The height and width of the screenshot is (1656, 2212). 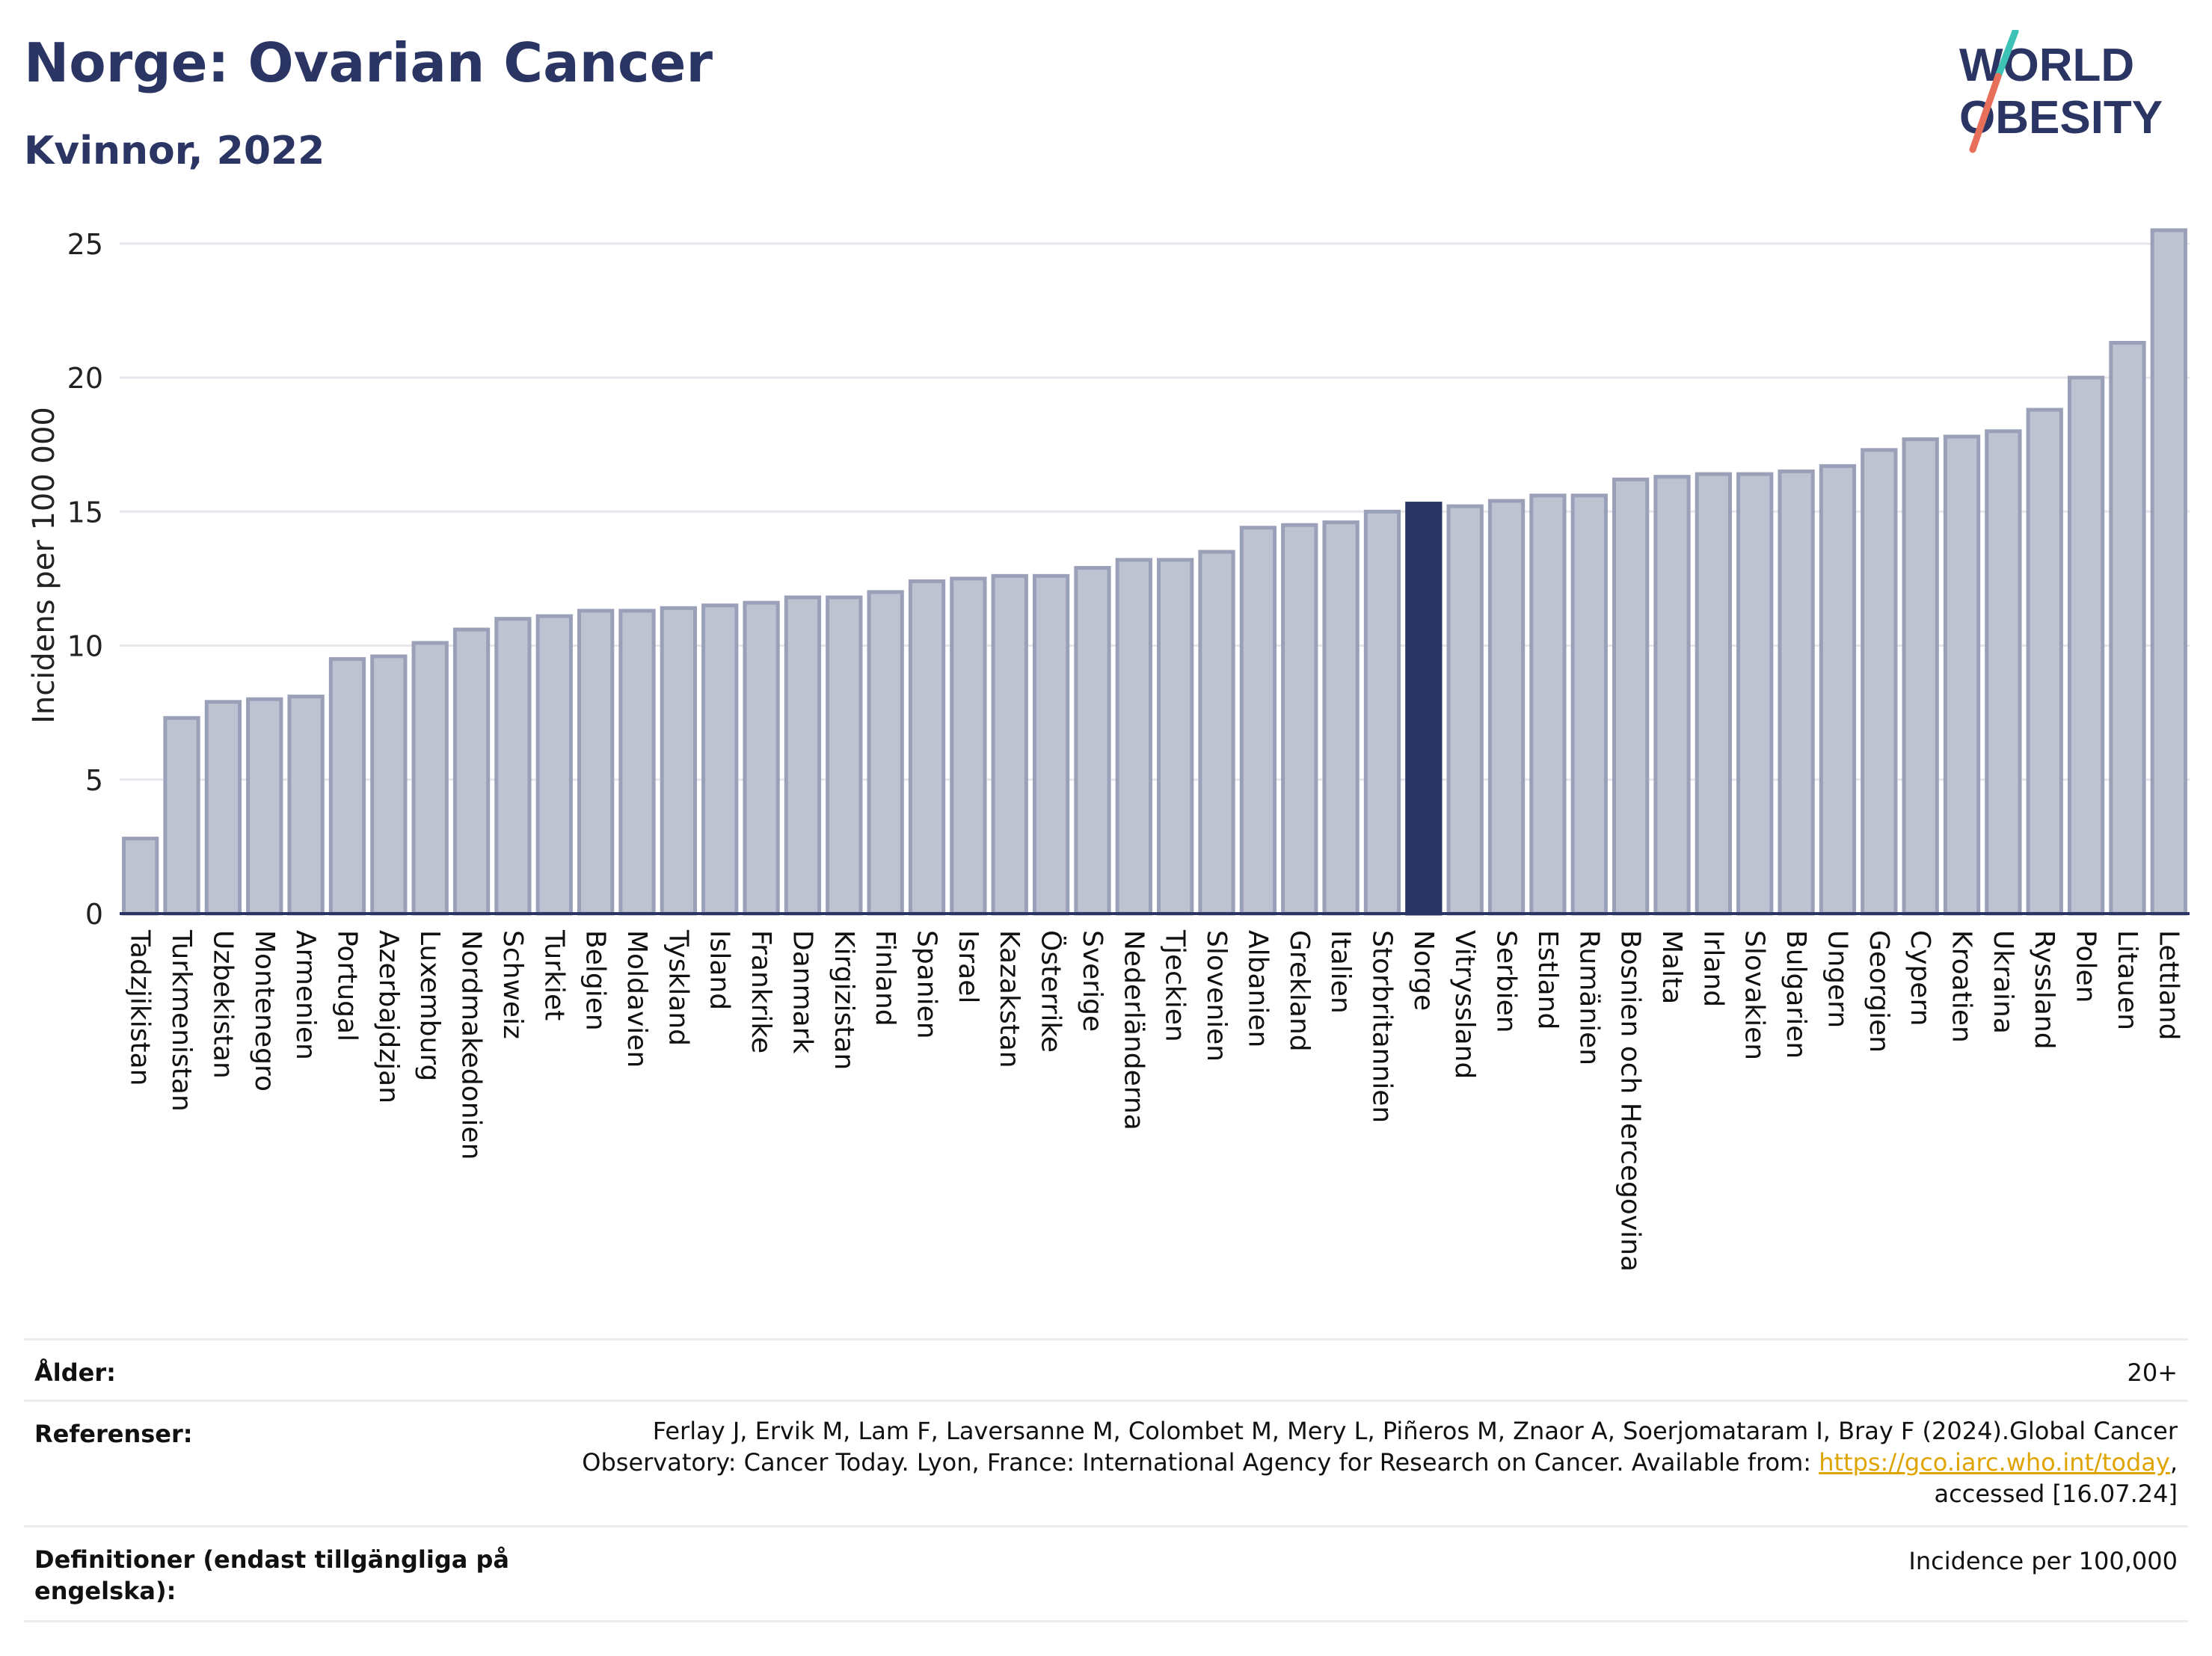 What do you see at coordinates (1258, 721) in the screenshot?
I see `bar-Albanien` at bounding box center [1258, 721].